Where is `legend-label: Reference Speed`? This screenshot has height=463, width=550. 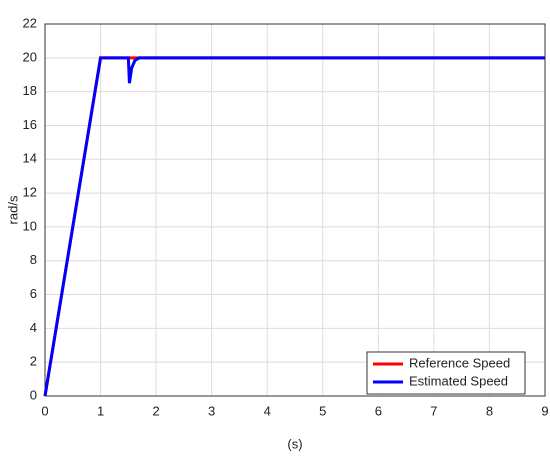
legend-label: Reference Speed is located at coordinates (459, 362).